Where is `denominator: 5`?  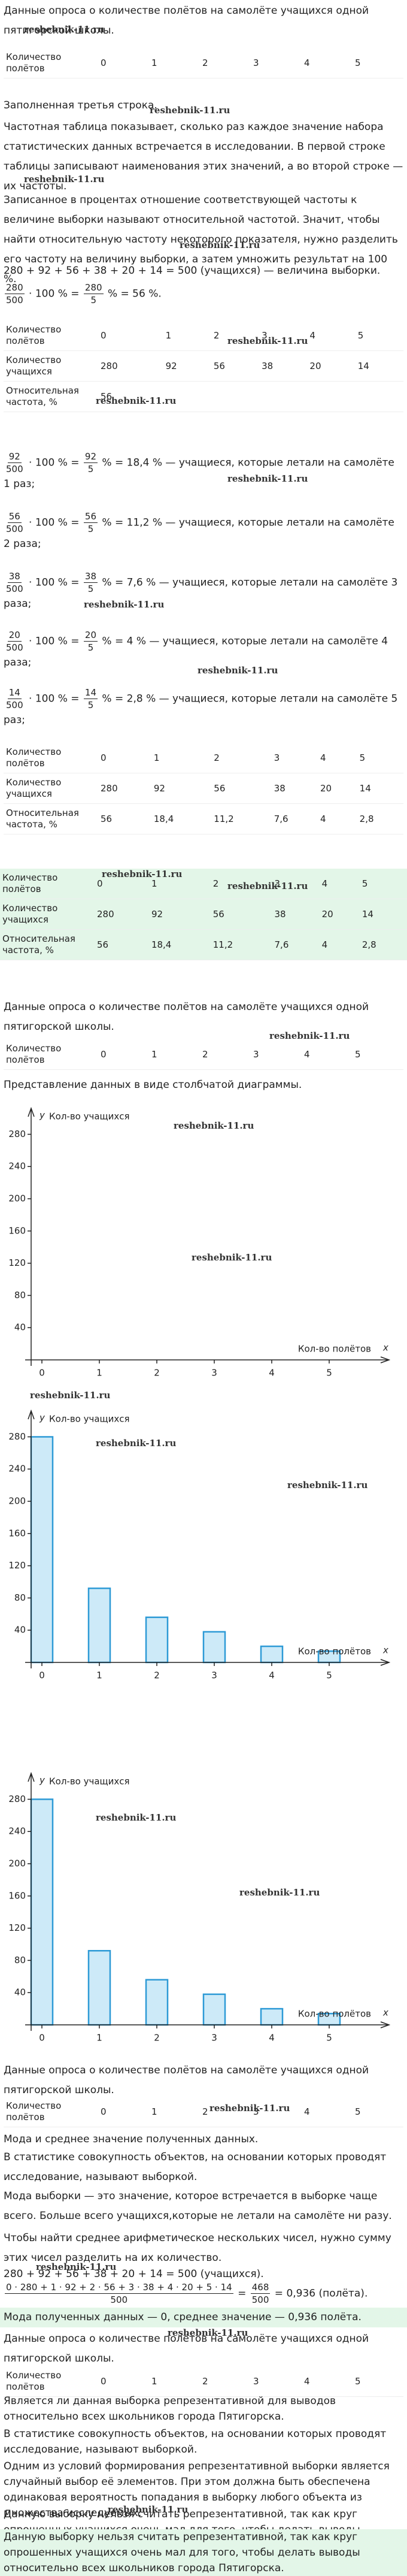 denominator: 5 is located at coordinates (90, 647).